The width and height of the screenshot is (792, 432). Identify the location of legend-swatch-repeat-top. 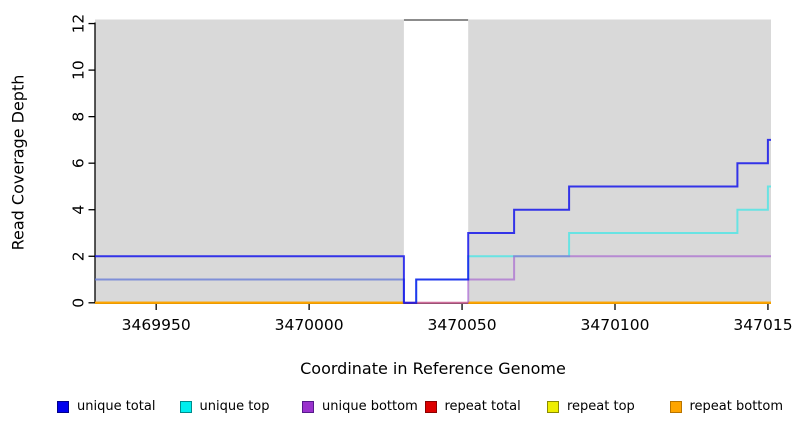
(553, 406).